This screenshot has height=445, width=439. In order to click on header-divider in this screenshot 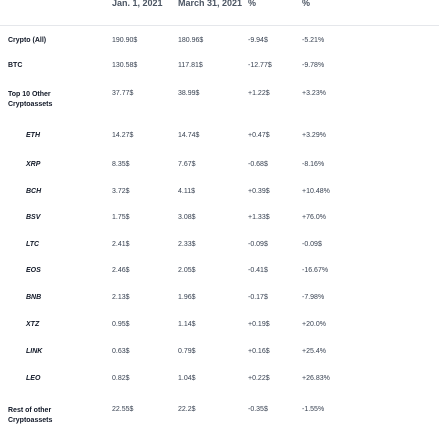, I will do `click(219, 25)`.